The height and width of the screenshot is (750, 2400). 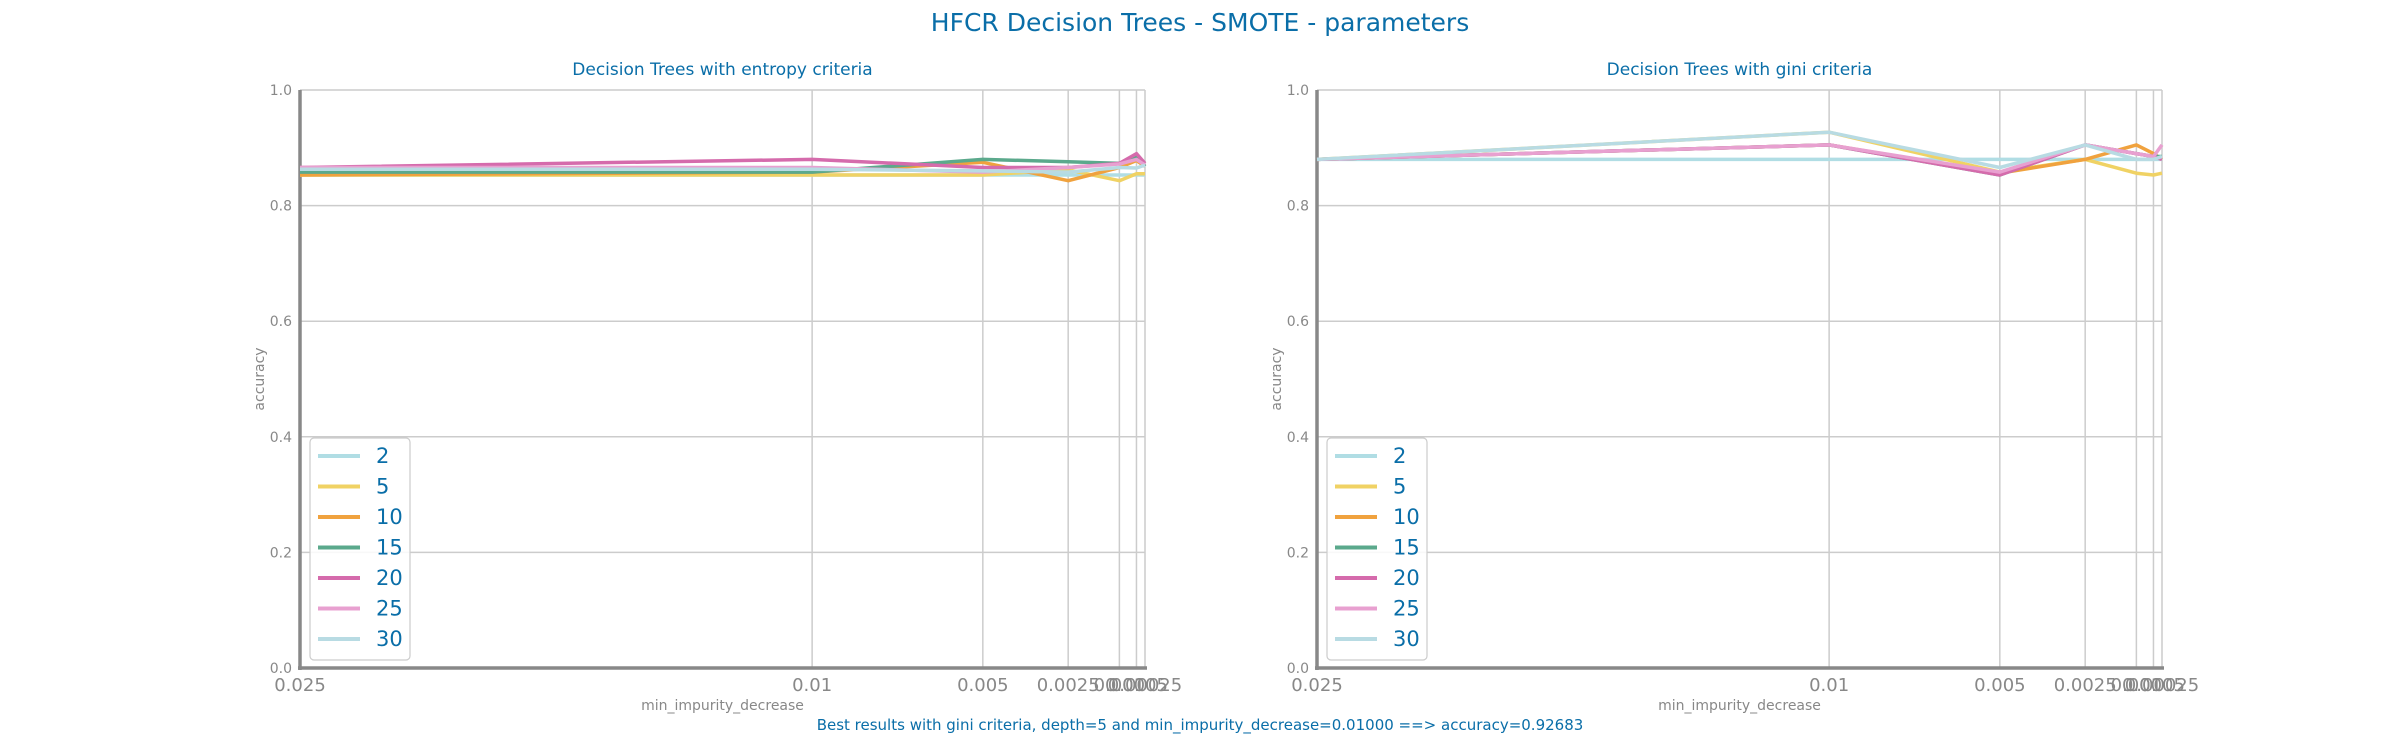 I want to click on figure-title: HFCR Decision Trees - SMOTE - parameters, so click(x=1200, y=22).